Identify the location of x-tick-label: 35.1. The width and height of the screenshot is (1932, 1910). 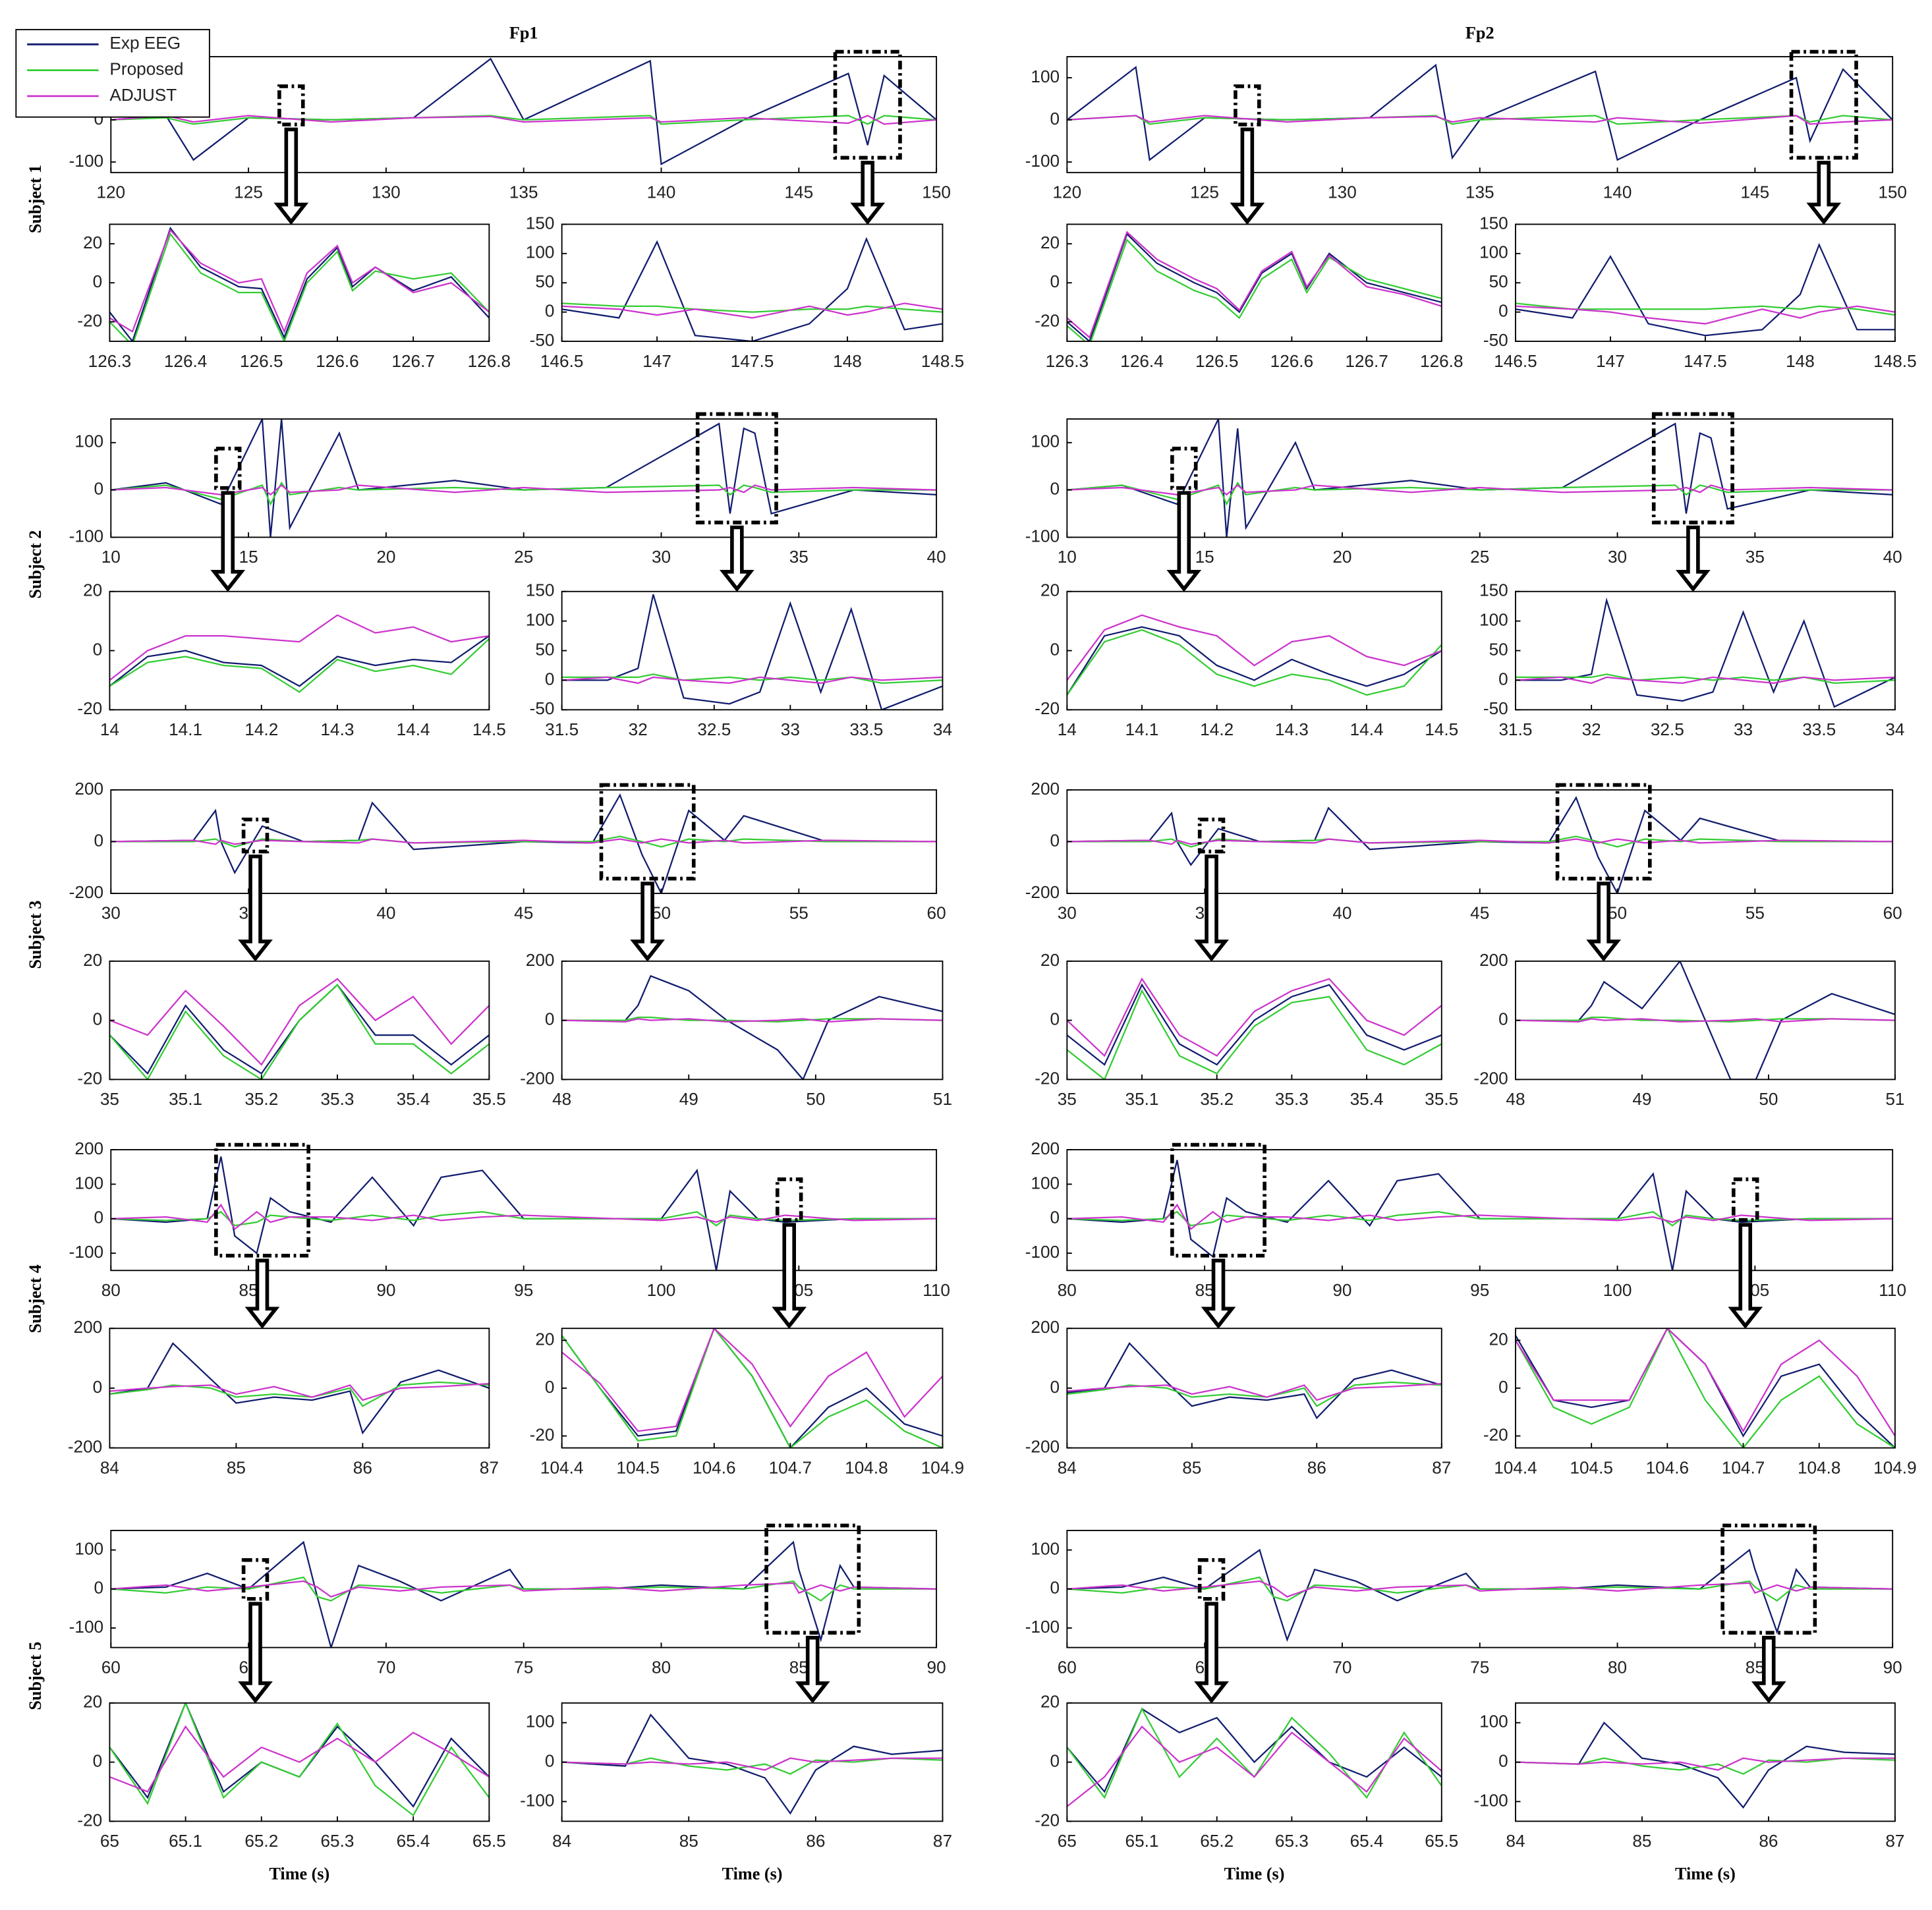
(185, 1099).